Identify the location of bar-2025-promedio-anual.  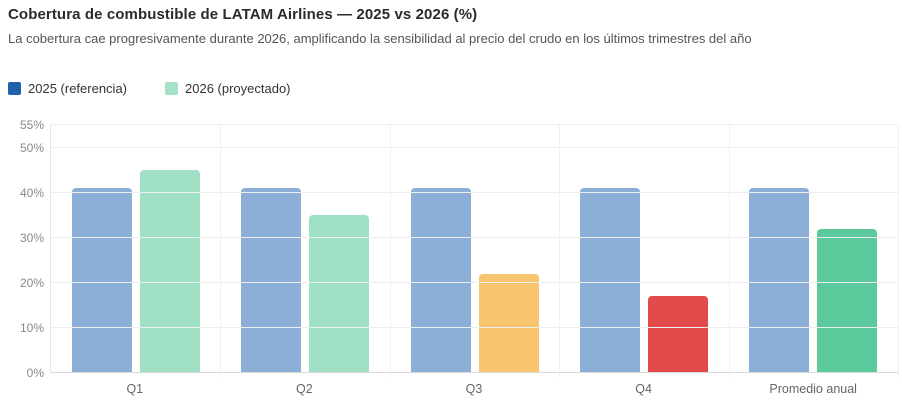
(779, 280).